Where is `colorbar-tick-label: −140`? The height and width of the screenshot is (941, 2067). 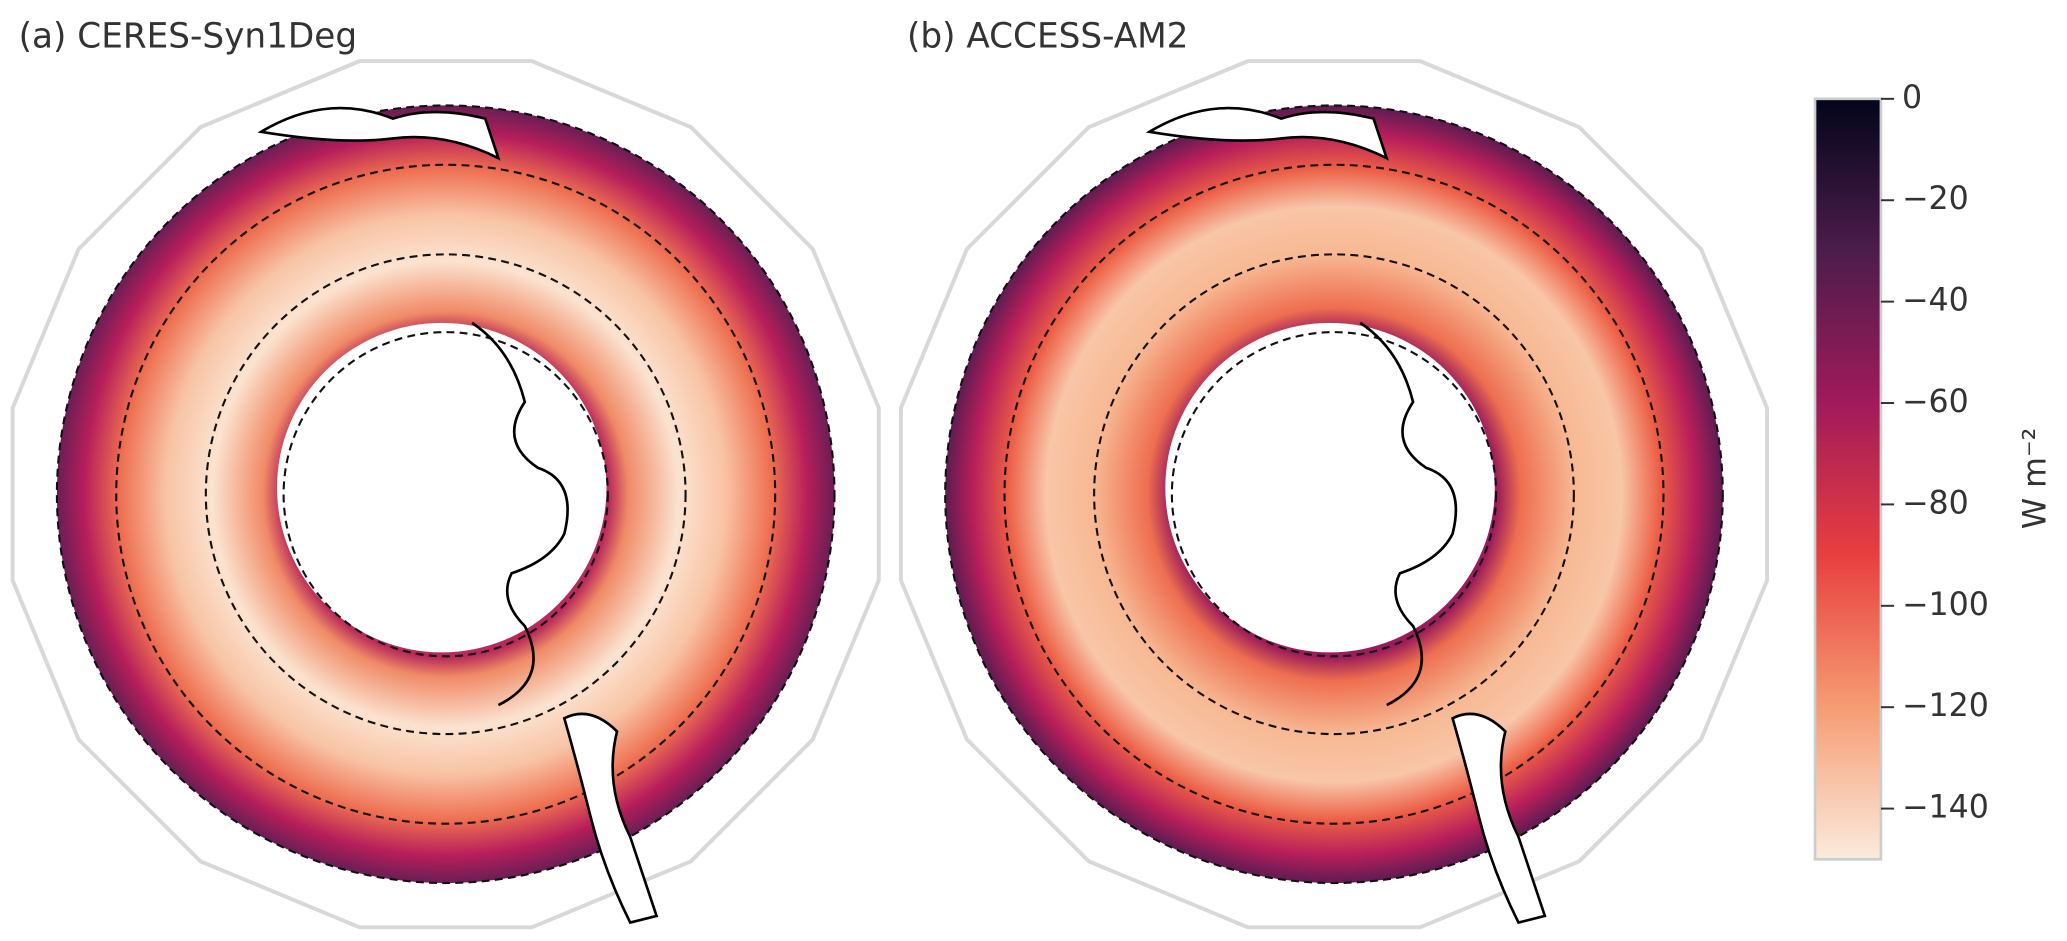
colorbar-tick-label: −140 is located at coordinates (1945, 808).